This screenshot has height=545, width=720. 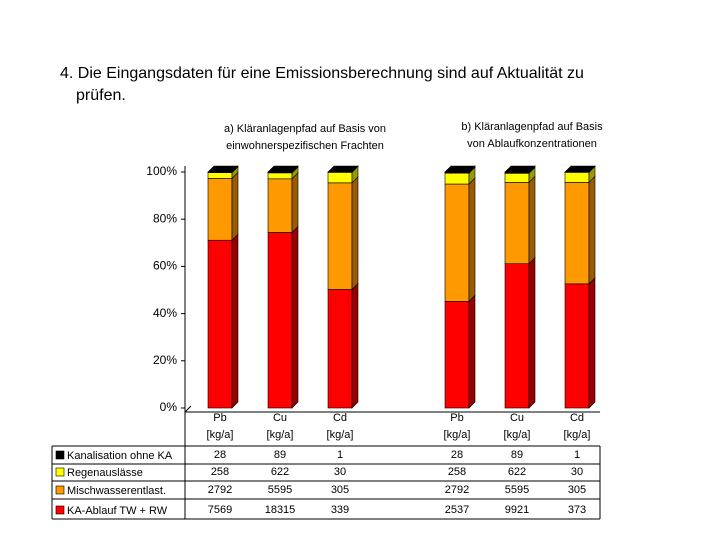 I want to click on group-label: von Ablaufkonzentrationen, so click(x=532, y=144).